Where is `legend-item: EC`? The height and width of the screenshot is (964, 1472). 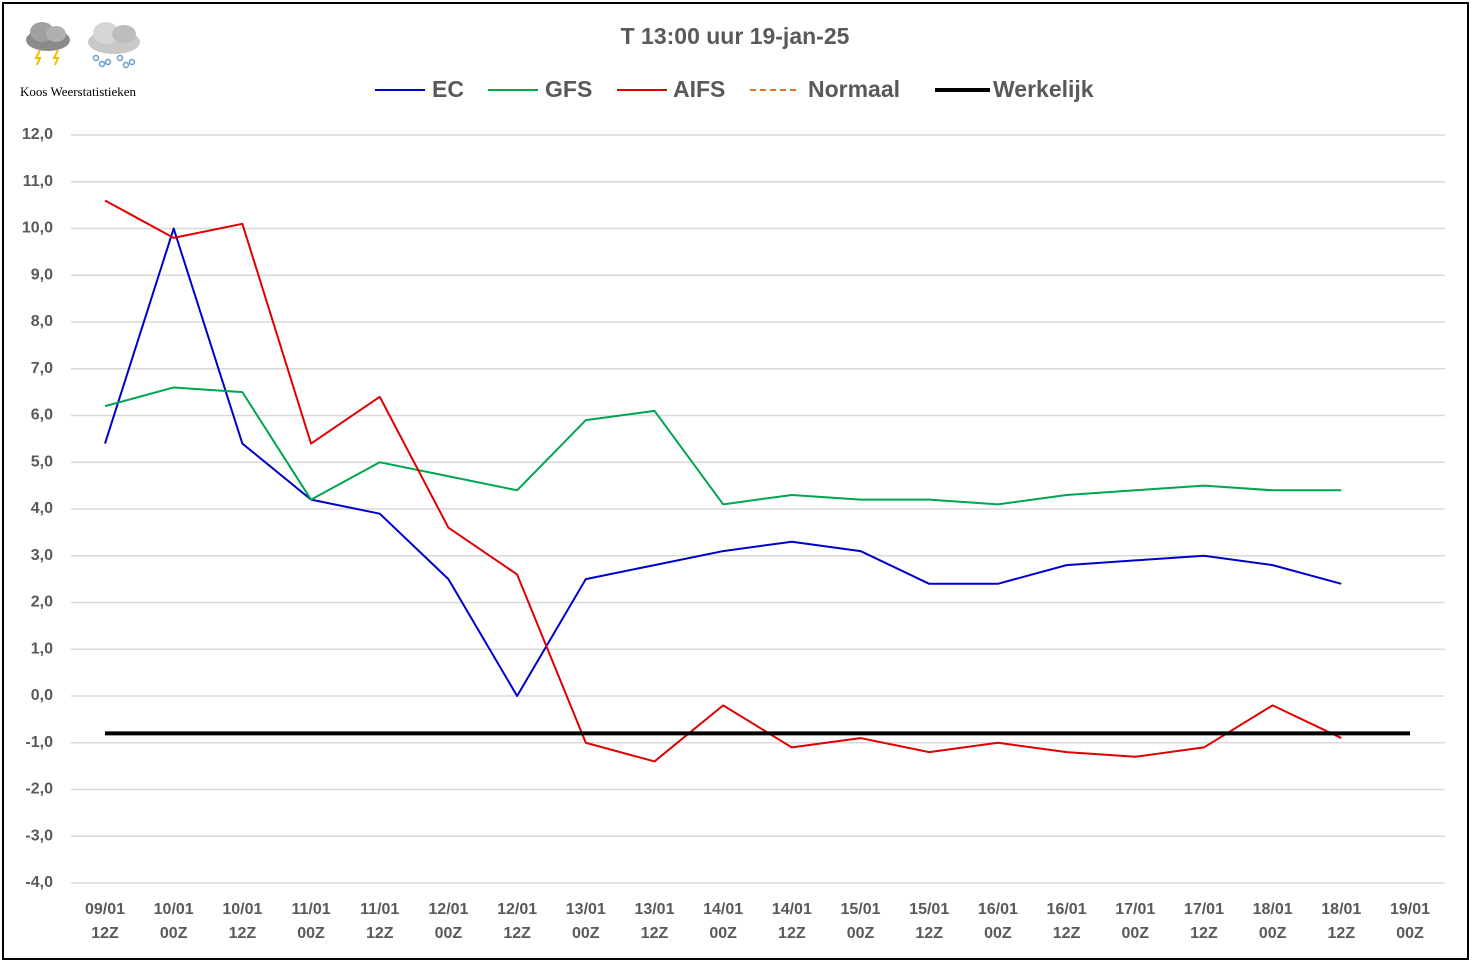 legend-item: EC is located at coordinates (419, 89).